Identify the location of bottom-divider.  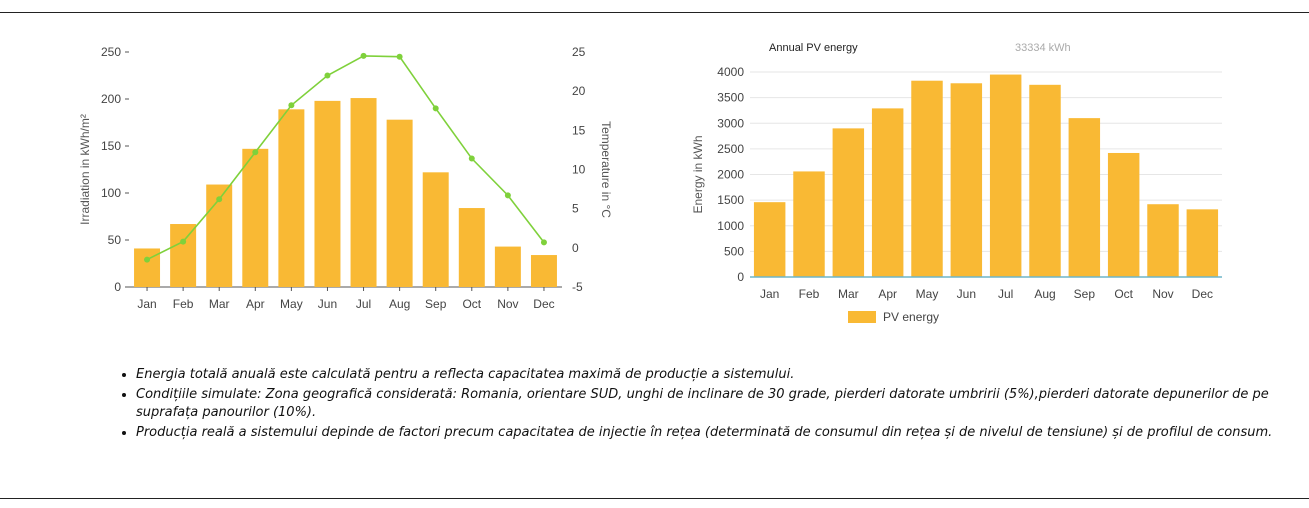
(654, 498).